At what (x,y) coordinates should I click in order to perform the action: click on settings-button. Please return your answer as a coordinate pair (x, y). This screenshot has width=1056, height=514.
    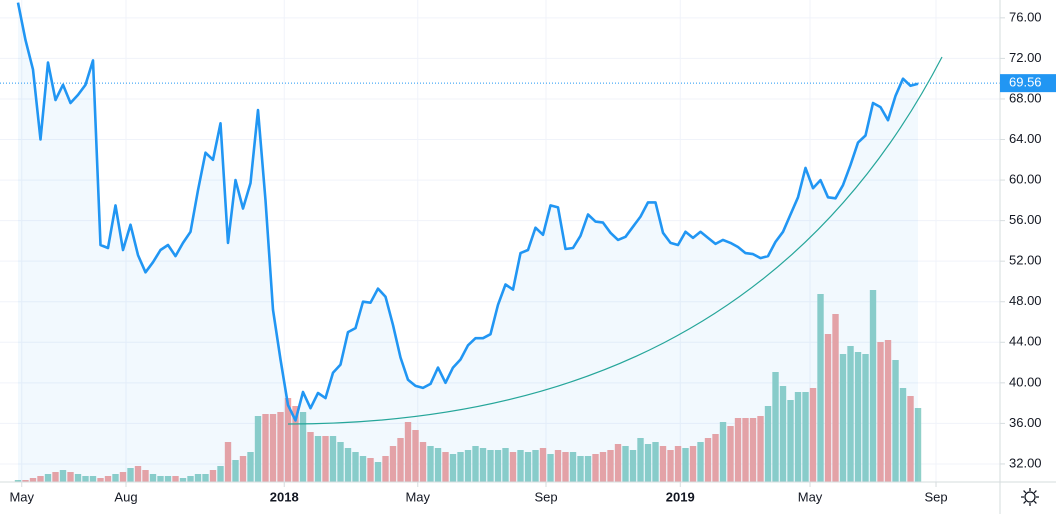
    Looking at the image, I should click on (1030, 497).